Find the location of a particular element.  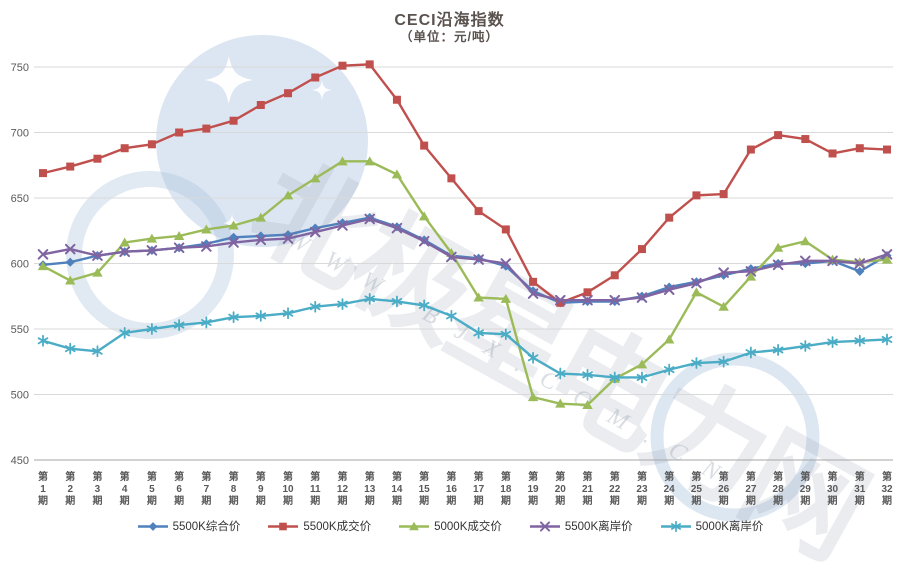

svg-text: 12 is located at coordinates (343, 489).